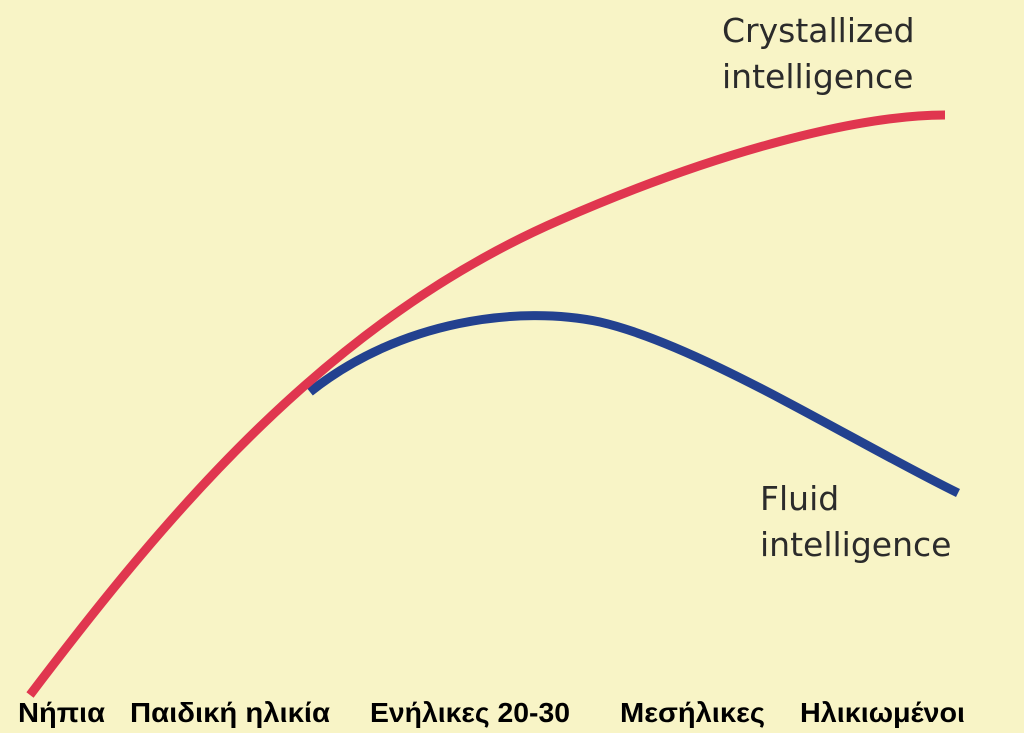 This screenshot has width=1024, height=733. Describe the element at coordinates (882, 712) in the screenshot. I see `age-label: Ηλικιωμένοι` at that location.